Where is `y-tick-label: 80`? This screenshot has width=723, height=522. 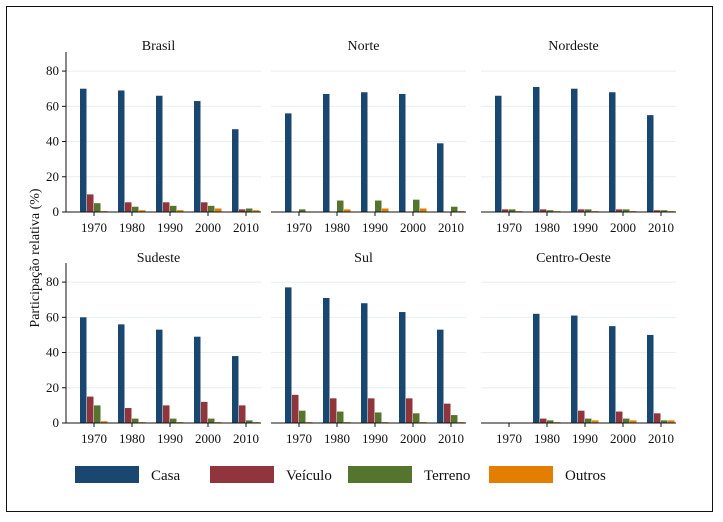
y-tick-label: 80 is located at coordinates (52, 281).